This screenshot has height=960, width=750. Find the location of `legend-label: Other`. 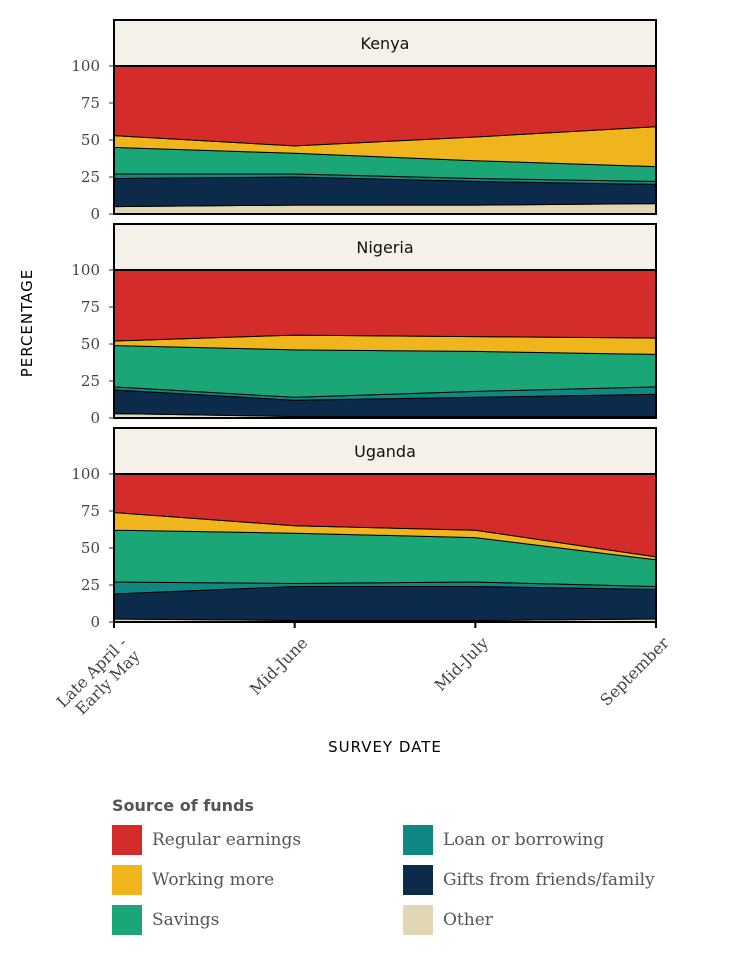

legend-label: Other is located at coordinates (468, 920).